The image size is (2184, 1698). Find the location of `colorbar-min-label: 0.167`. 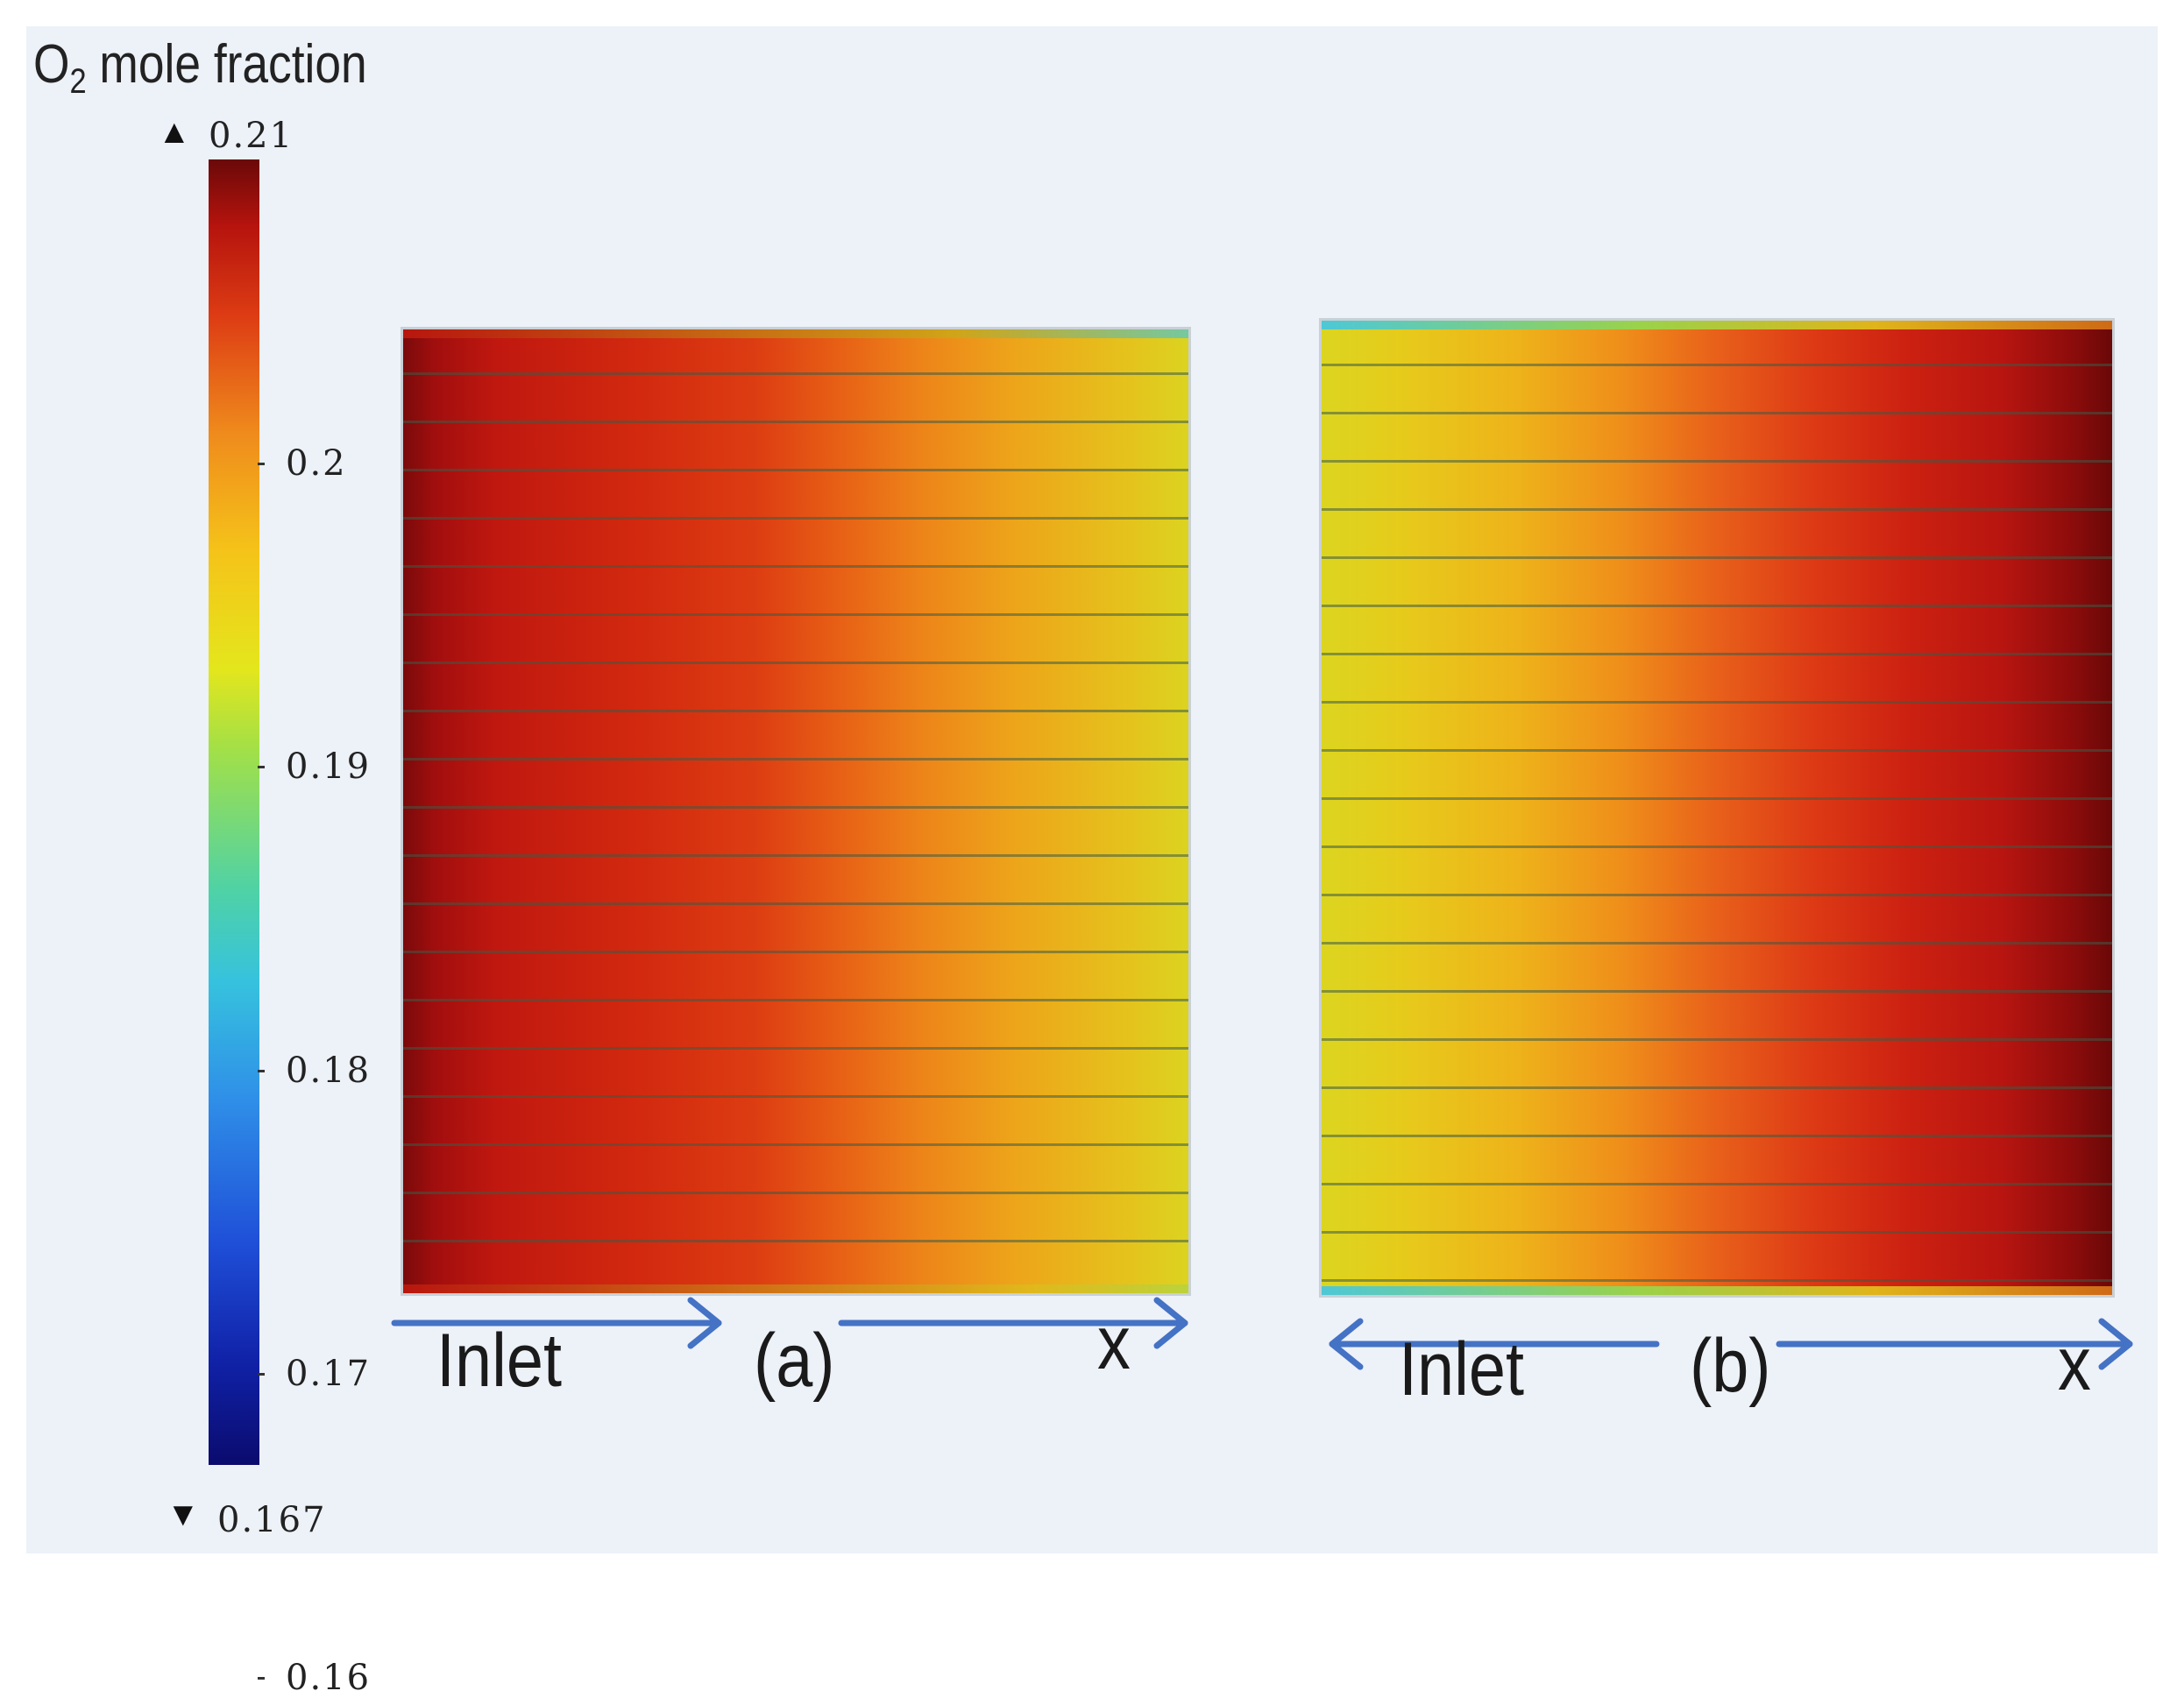

colorbar-min-label: 0.167 is located at coordinates (272, 1520).